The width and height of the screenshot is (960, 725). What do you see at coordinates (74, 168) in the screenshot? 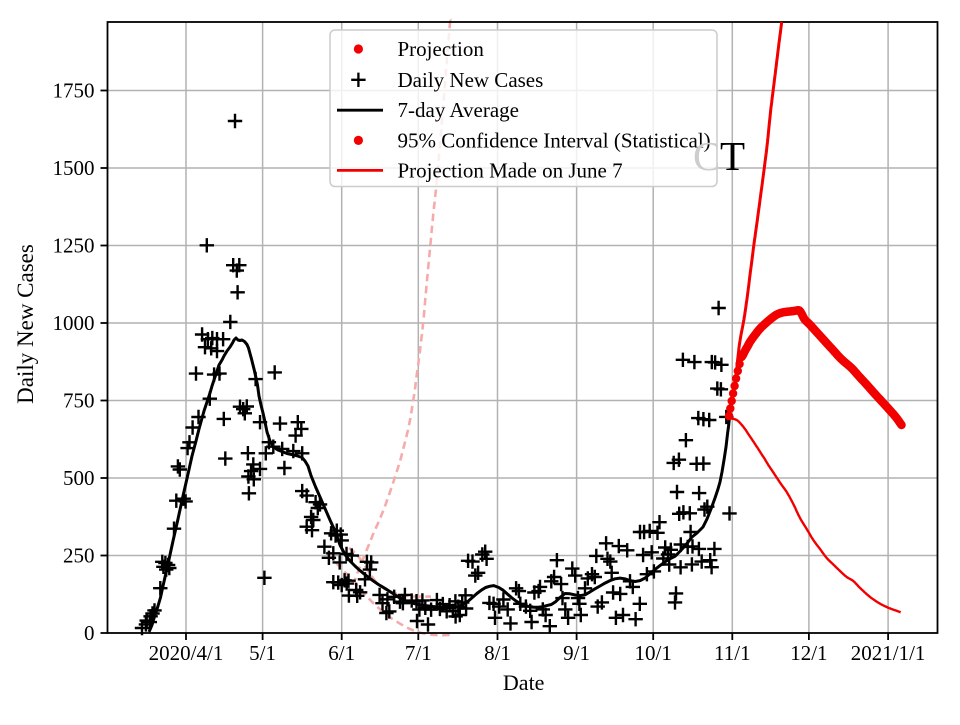
I see `svg-text: 1500` at bounding box center [74, 168].